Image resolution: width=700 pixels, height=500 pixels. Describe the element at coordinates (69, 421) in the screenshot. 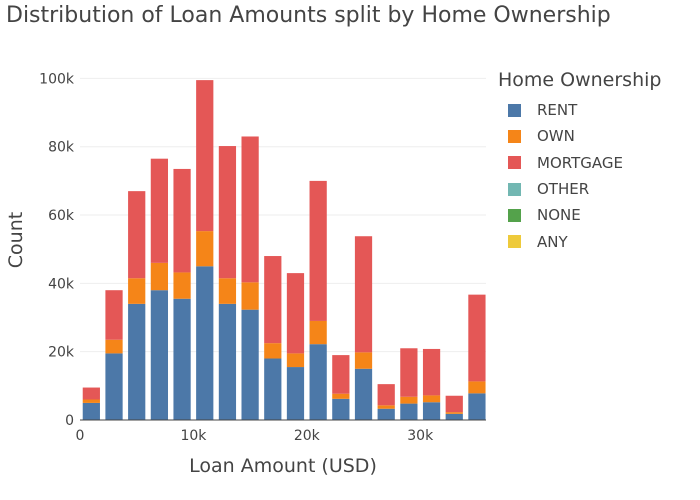

I see `y-tick-label: 0` at that location.